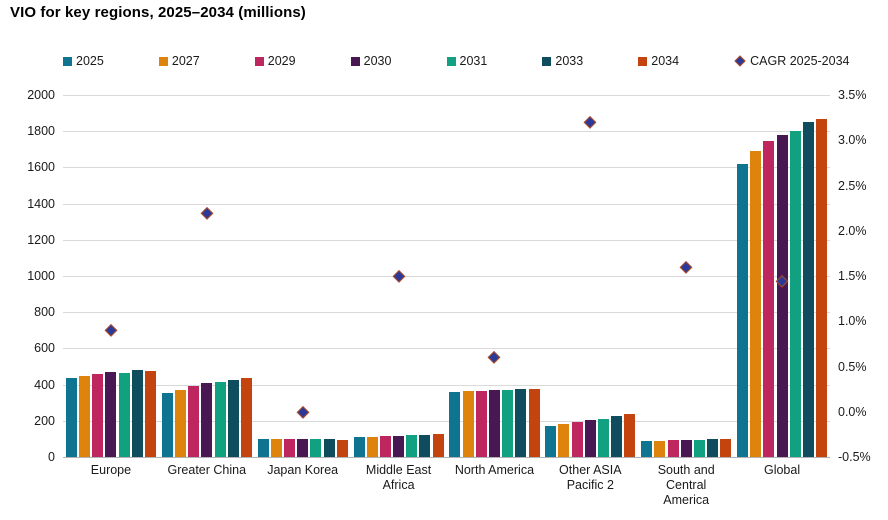 This screenshot has width=888, height=520. I want to click on y-axis-tick-left: 1600, so click(41, 167).